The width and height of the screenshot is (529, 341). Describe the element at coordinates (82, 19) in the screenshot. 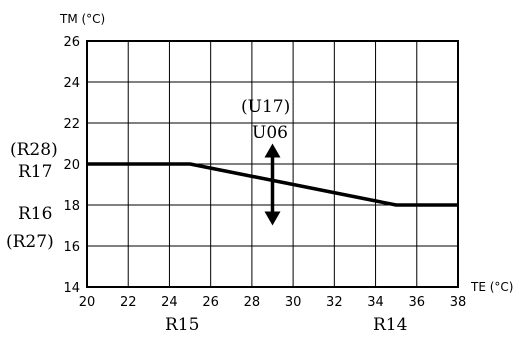

I see `y-axis-label: TM (°C)` at that location.